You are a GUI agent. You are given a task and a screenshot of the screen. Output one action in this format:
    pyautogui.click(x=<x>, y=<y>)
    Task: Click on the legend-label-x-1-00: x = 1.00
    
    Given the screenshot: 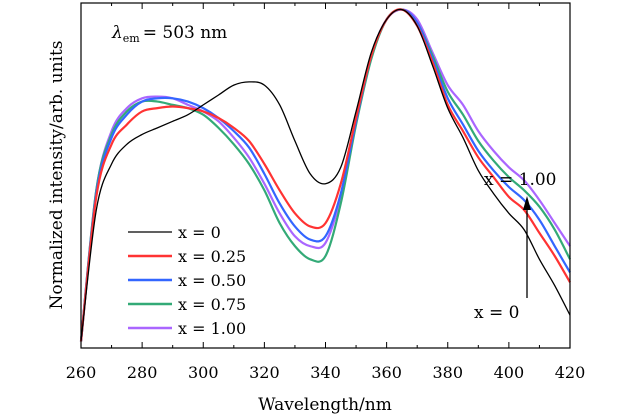 What is the action you would take?
    pyautogui.click(x=212, y=328)
    